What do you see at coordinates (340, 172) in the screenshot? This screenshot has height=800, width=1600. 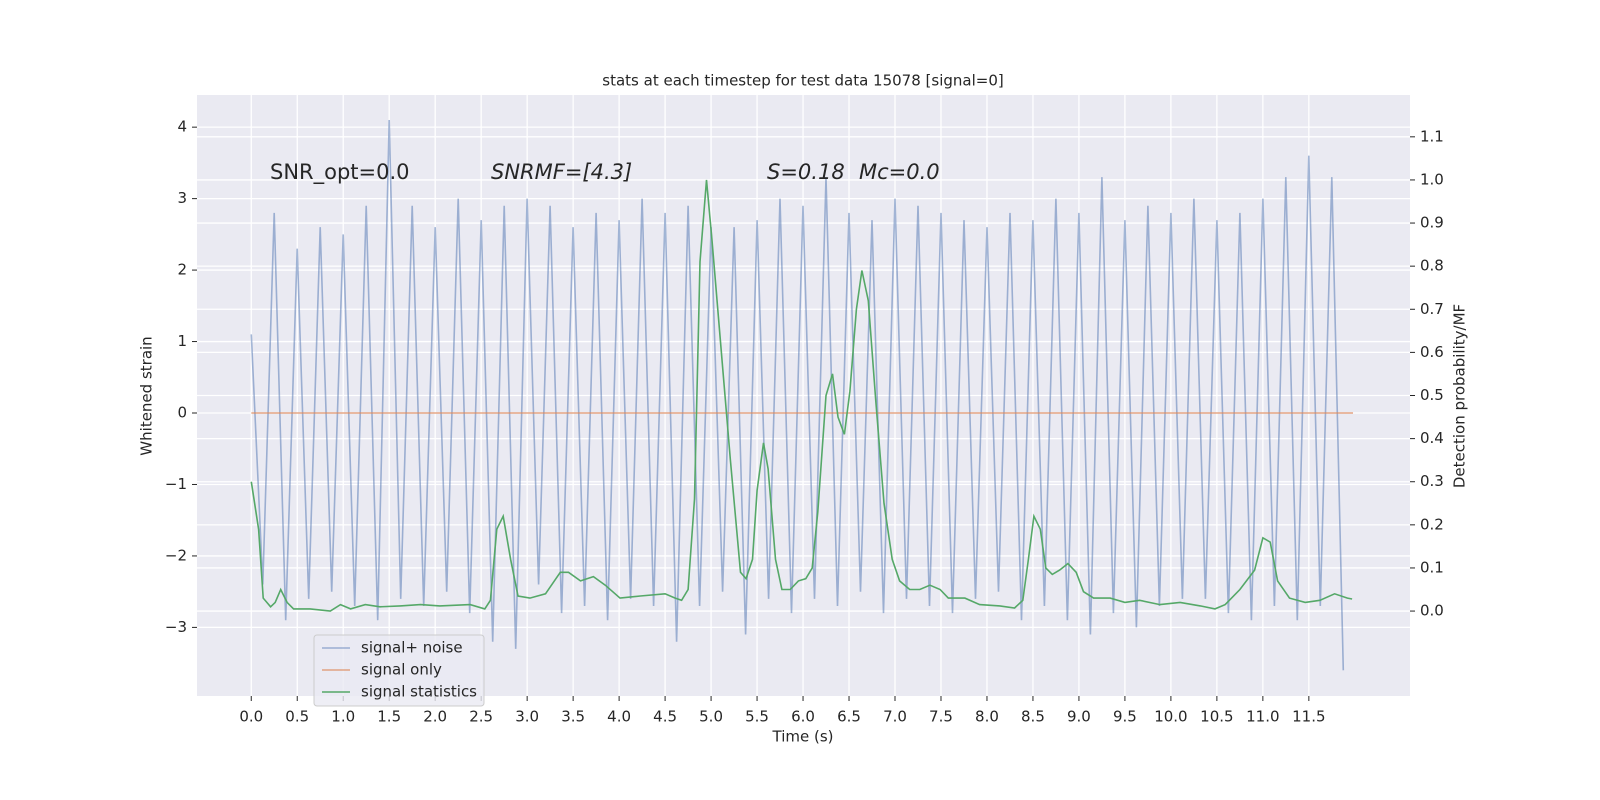 I see `annotation: SNR_opt=0.0` at bounding box center [340, 172].